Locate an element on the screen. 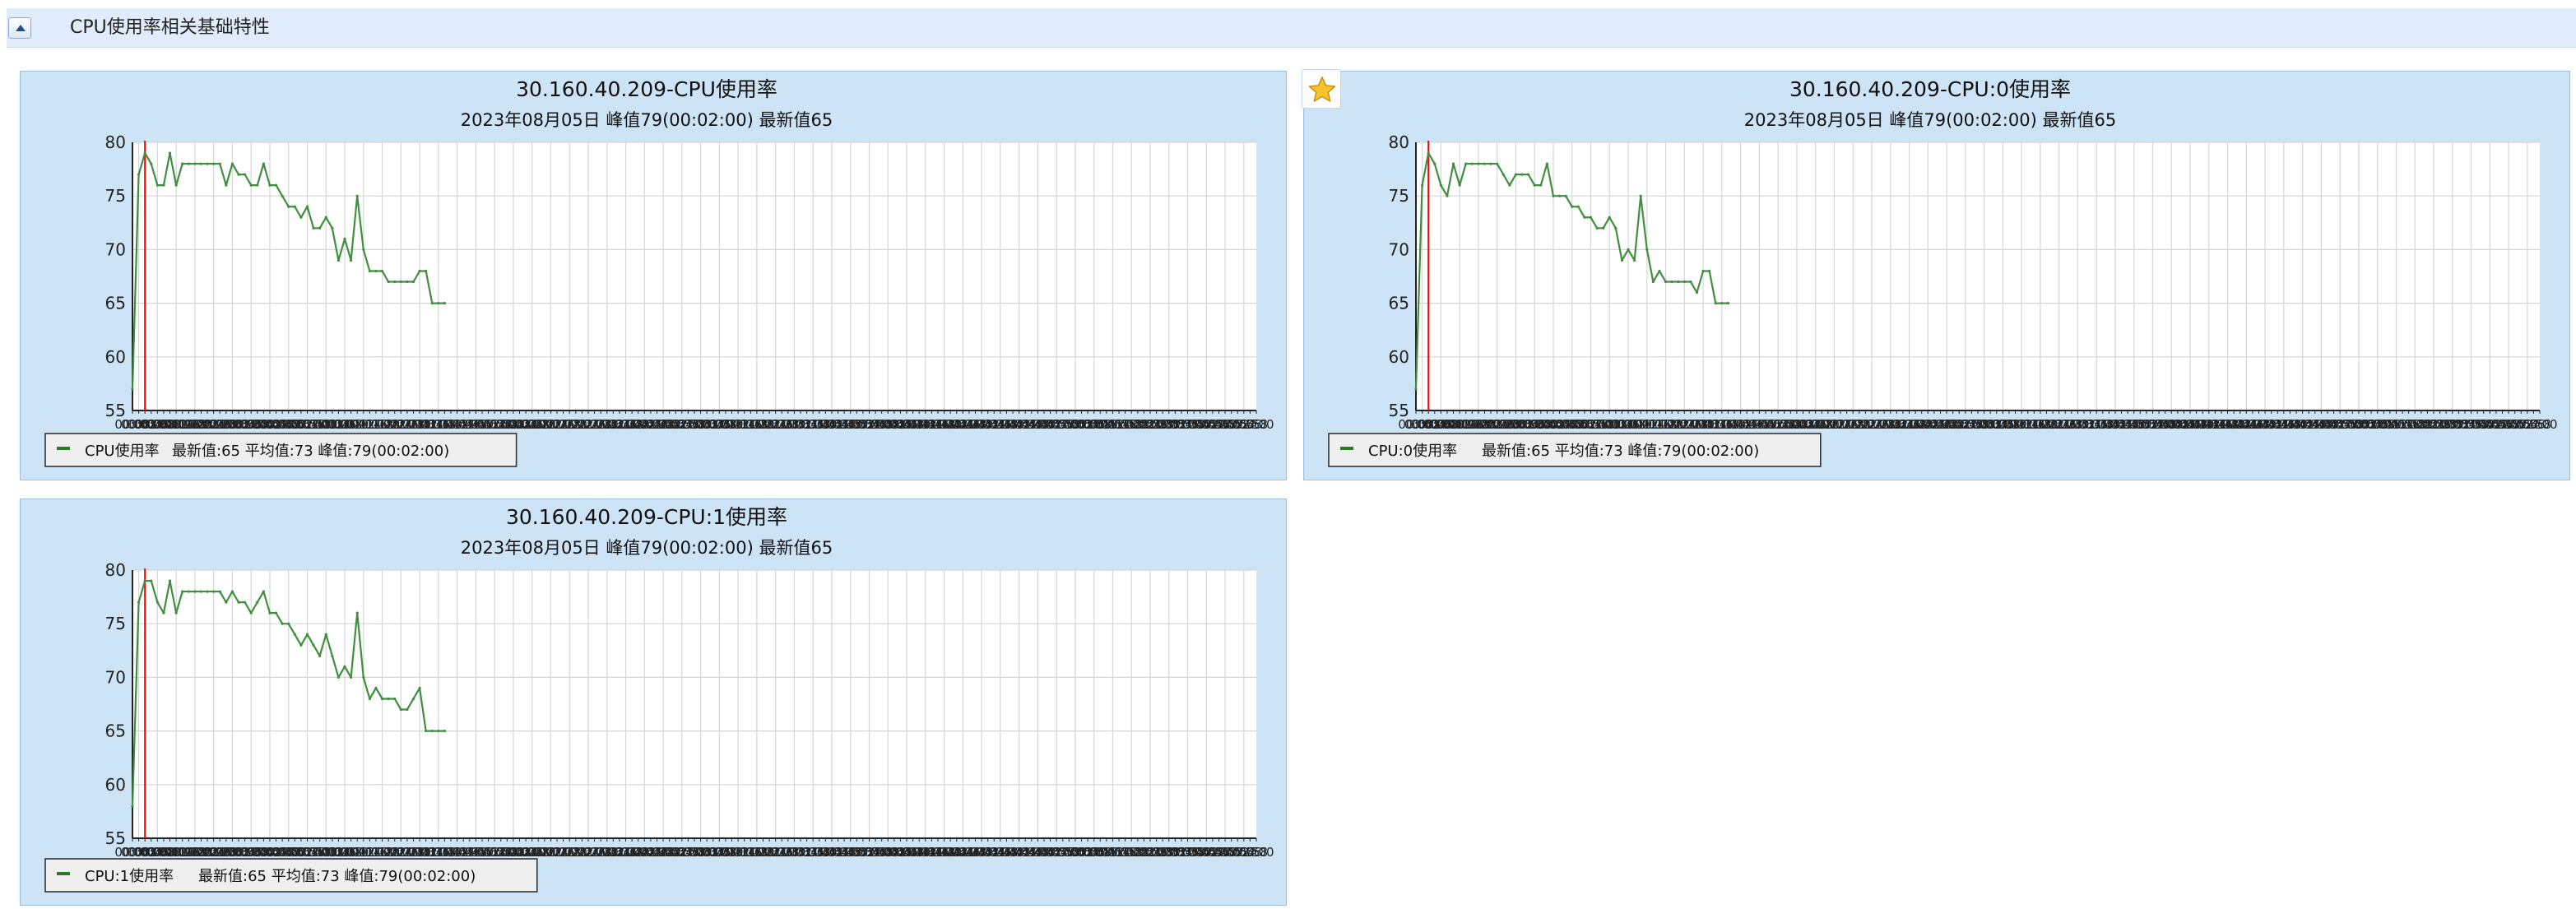  x-tick-label: 01:50 is located at coordinates (1760, 424).